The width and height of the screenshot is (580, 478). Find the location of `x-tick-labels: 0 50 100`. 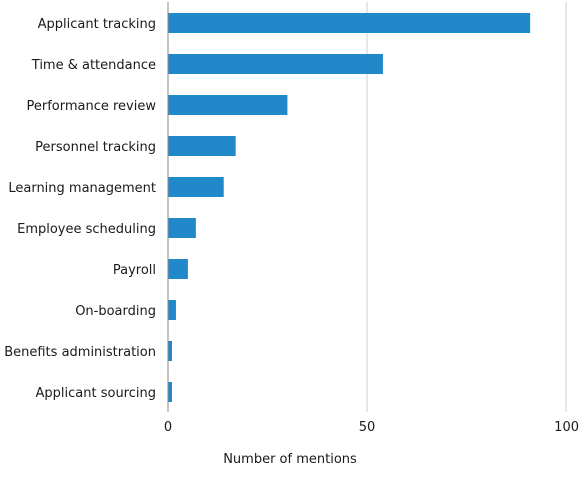

x-tick-labels: 0 50 100 is located at coordinates (371, 427).